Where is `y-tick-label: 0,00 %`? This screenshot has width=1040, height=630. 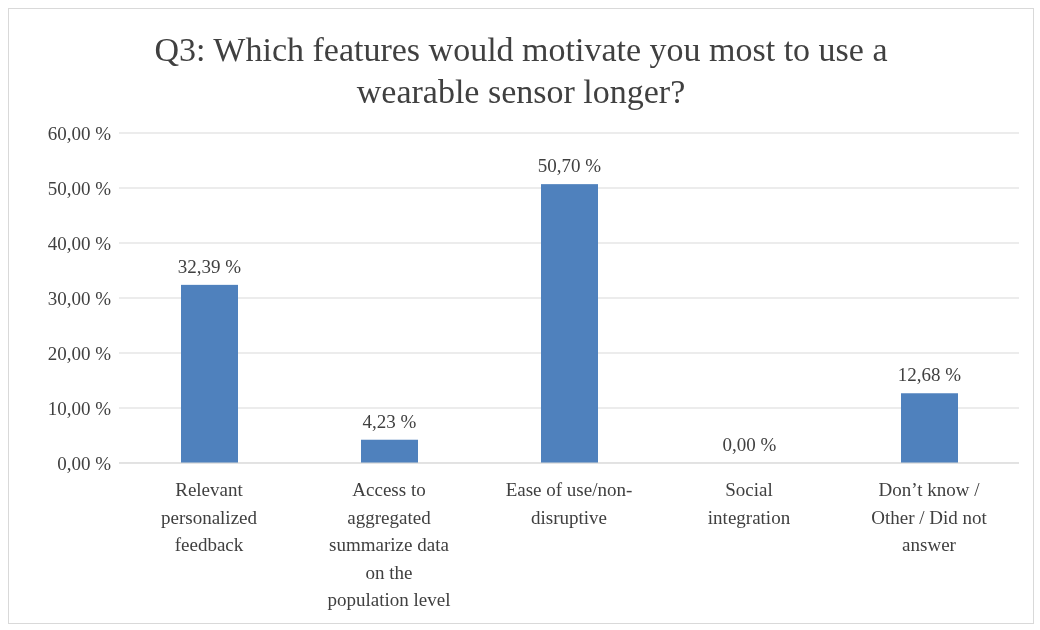
y-tick-label: 0,00 % is located at coordinates (84, 463).